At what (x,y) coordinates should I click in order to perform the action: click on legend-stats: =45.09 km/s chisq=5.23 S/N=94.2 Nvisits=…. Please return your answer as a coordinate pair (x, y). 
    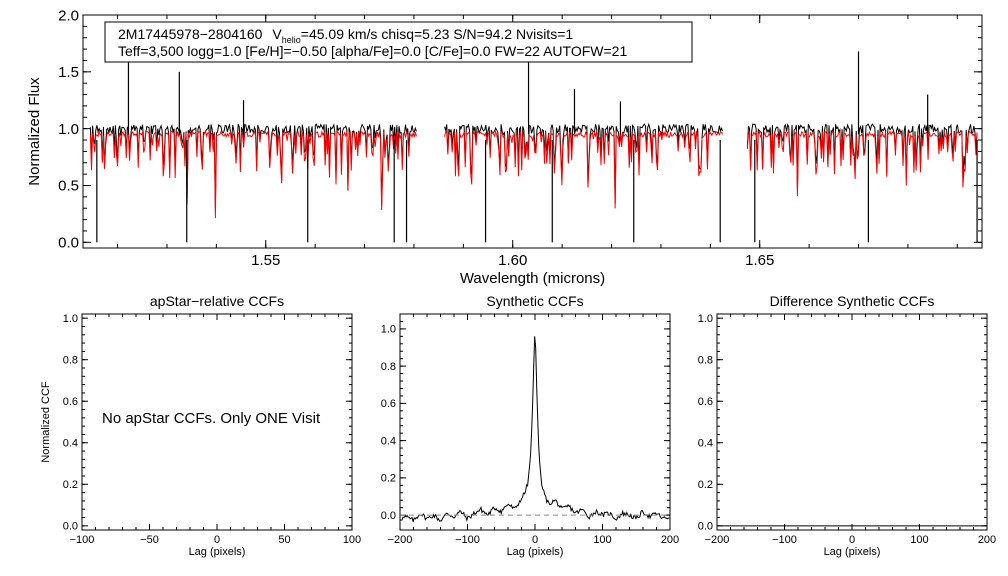
    Looking at the image, I should click on (437, 34).